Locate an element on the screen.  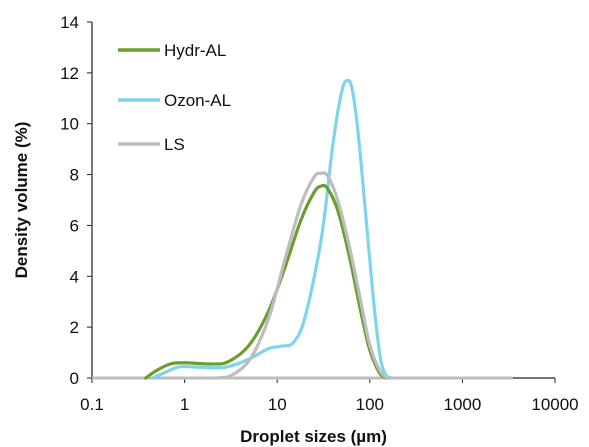
x-tick-label: 1000 is located at coordinates (462, 404).